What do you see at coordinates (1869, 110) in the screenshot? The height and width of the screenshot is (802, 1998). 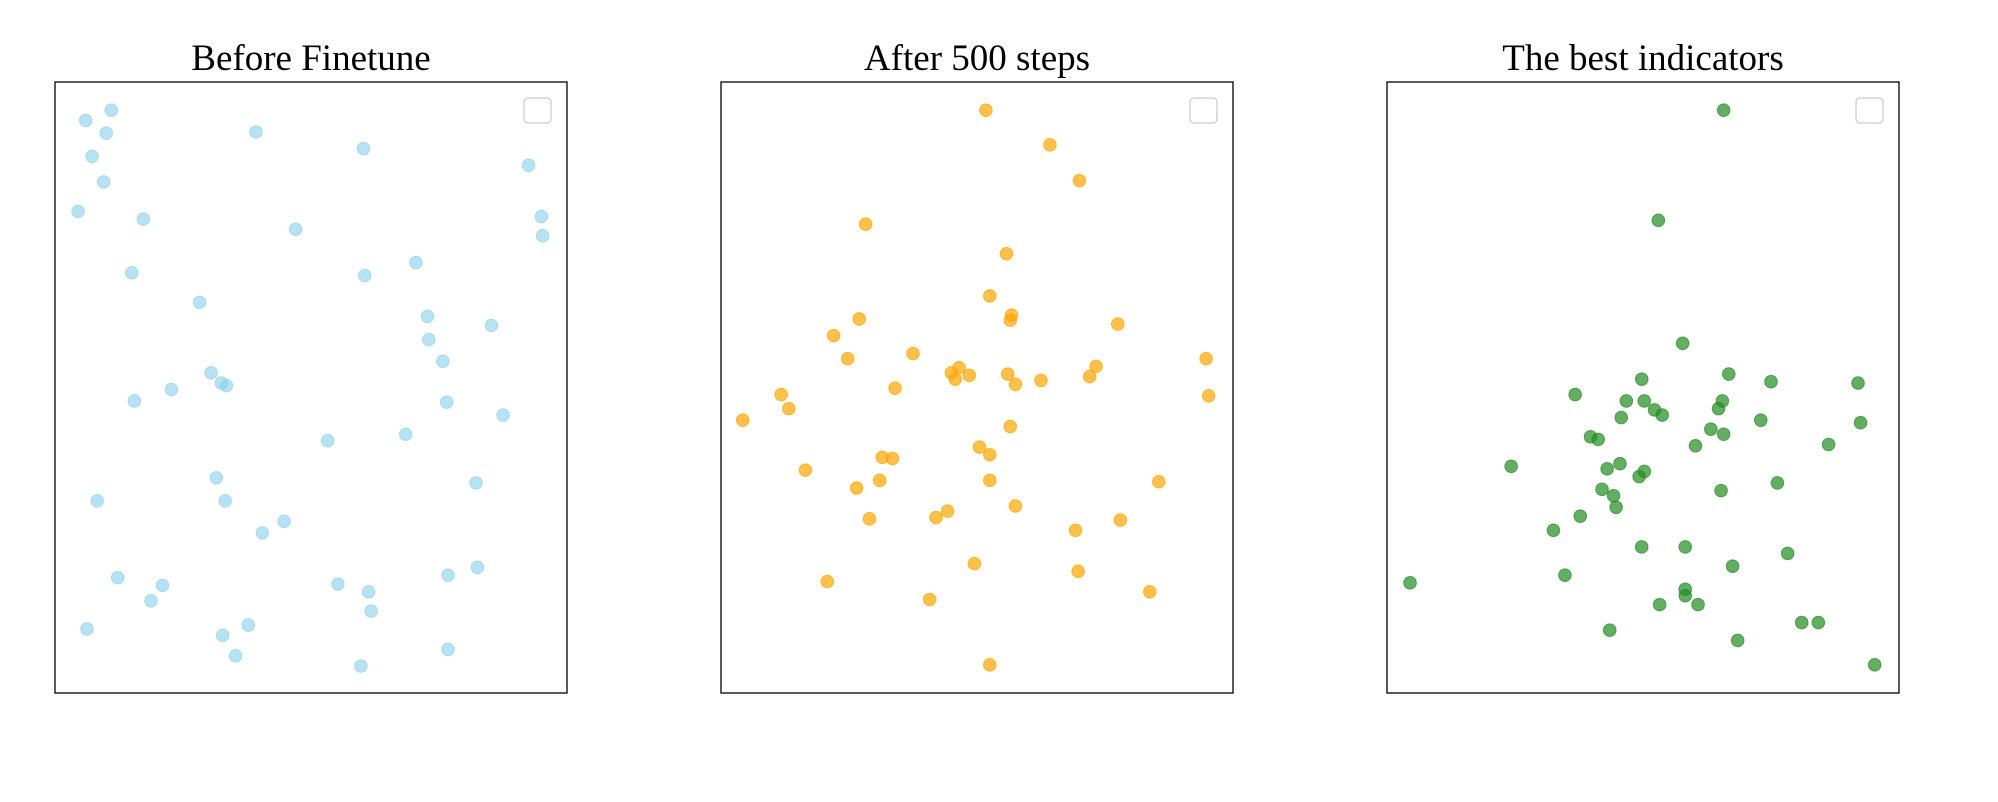 I see `legend-box` at bounding box center [1869, 110].